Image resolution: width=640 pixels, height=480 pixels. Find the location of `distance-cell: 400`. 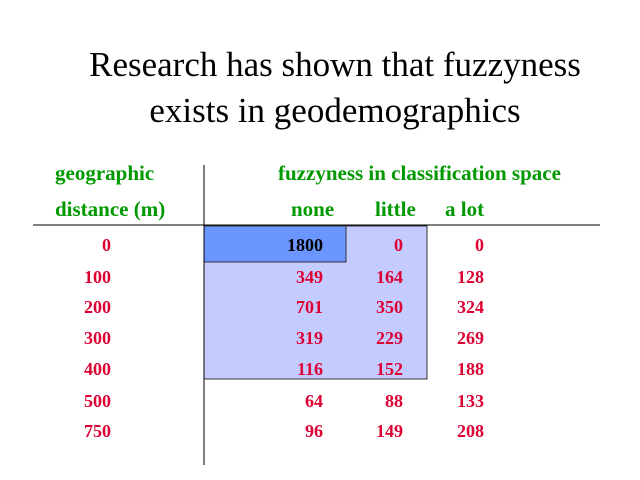

distance-cell: 400 is located at coordinates (97, 369).